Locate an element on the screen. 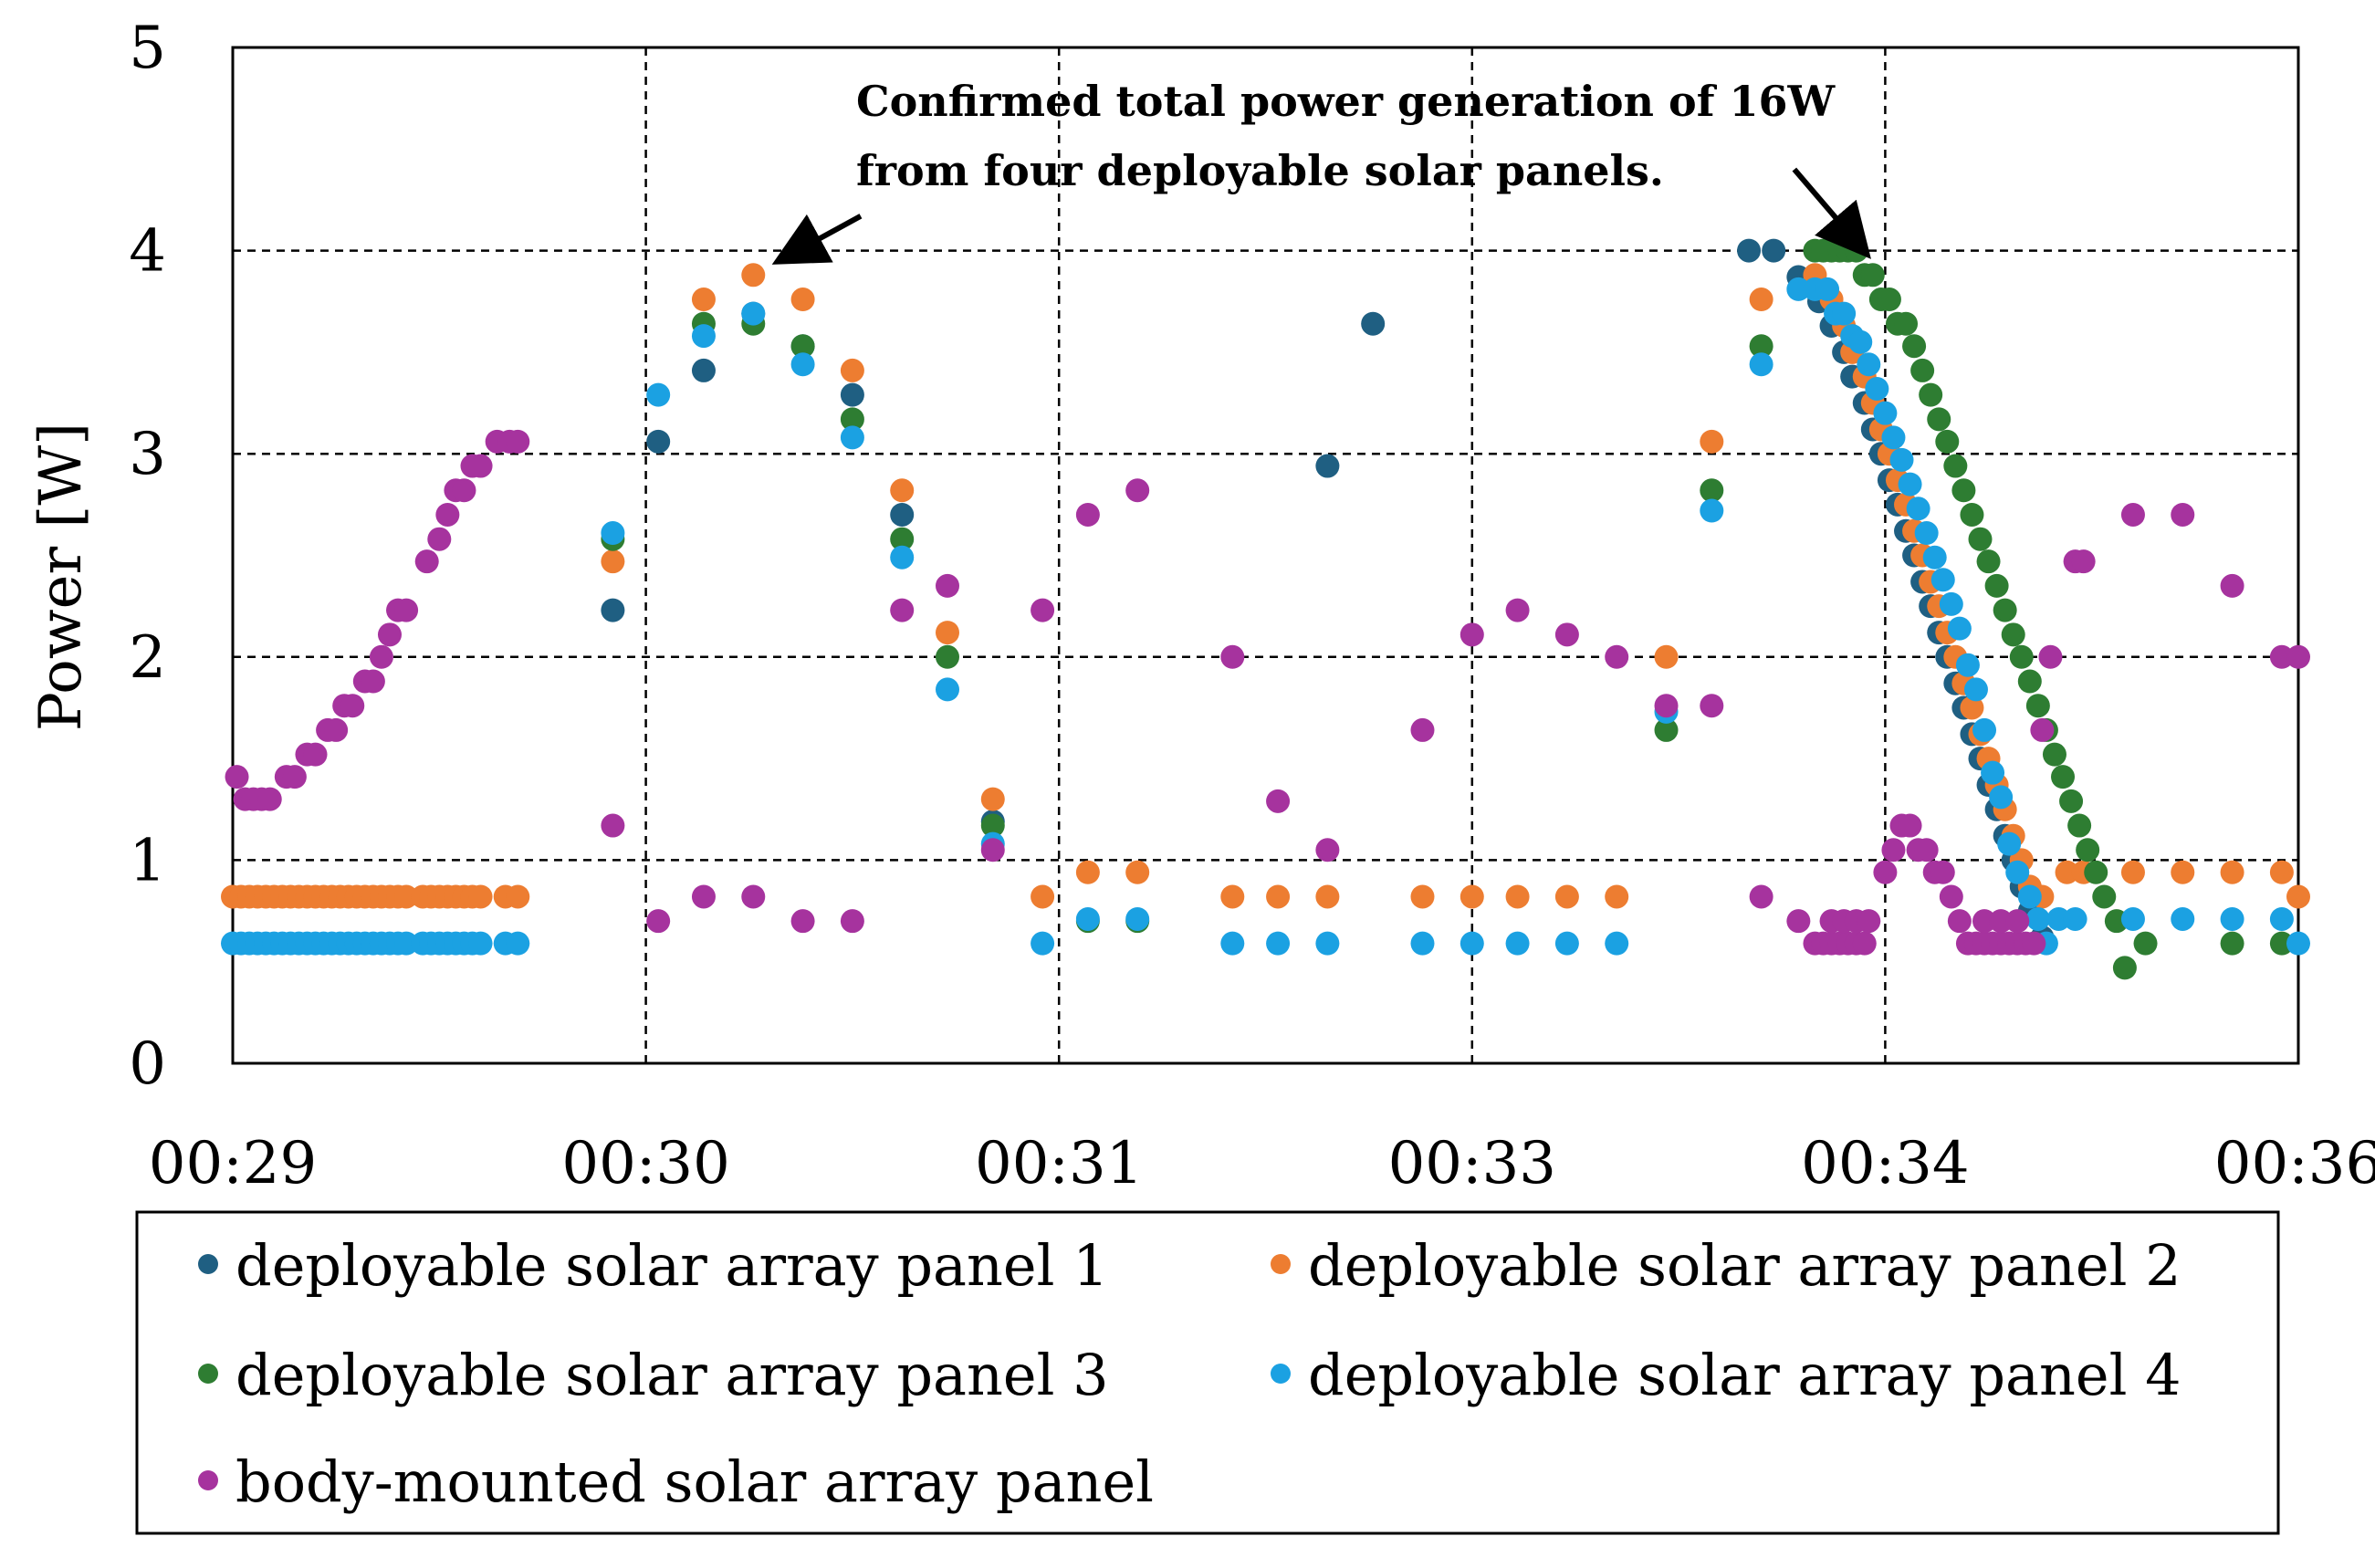  x-tick-label: 00:34 is located at coordinates (1885, 1163).